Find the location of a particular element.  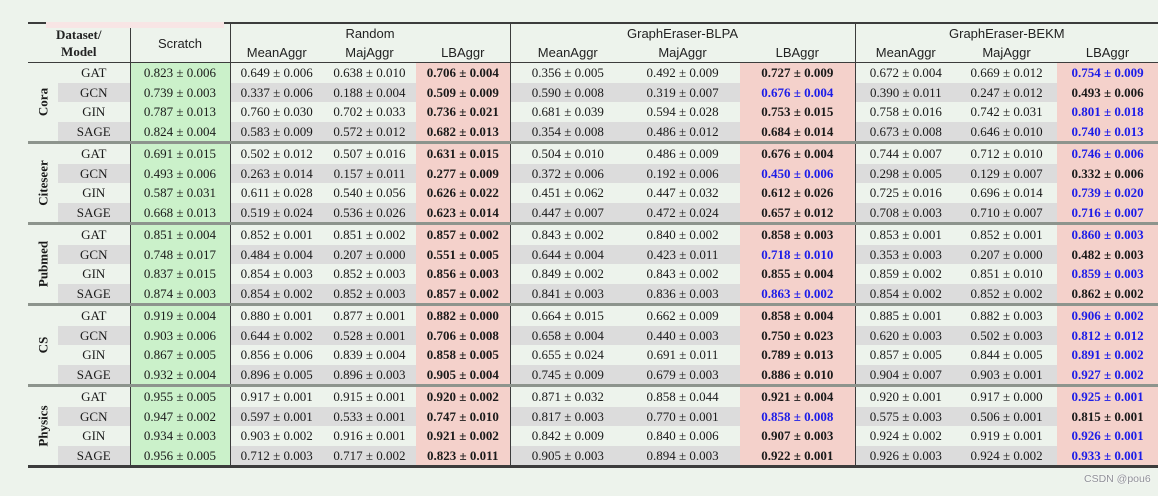

value-cell: 0.486 ± 0.012 is located at coordinates (683, 132).